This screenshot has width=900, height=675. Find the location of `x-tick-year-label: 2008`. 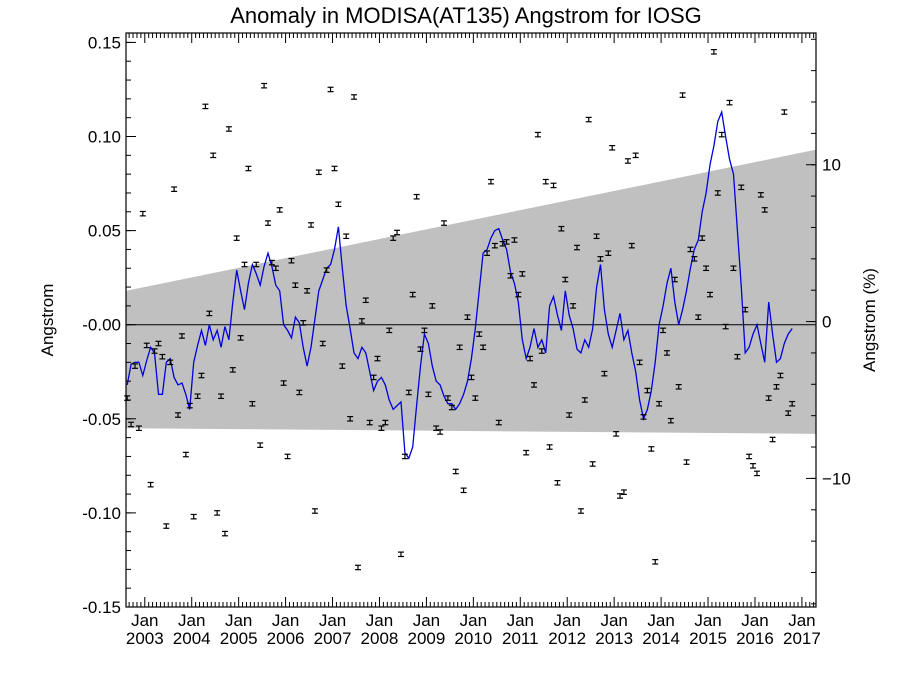

x-tick-year-label: 2008 is located at coordinates (380, 638).